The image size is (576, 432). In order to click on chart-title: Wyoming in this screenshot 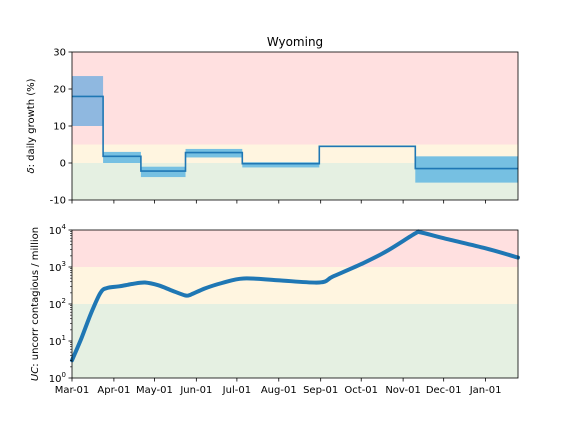, I will do `click(295, 42)`.